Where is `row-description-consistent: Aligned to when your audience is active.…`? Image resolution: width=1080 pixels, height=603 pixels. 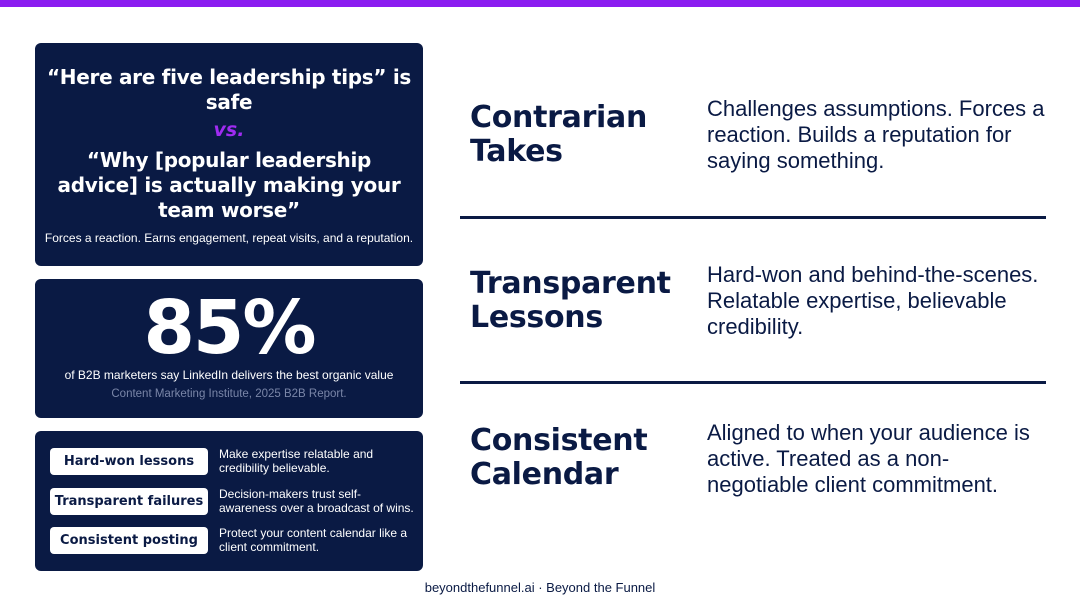 row-description-consistent: Aligned to when your audience is active.… is located at coordinates (868, 458).